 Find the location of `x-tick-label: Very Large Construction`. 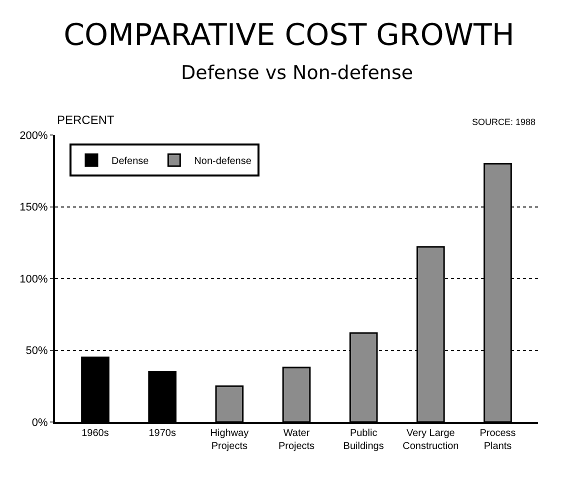

x-tick-label: Very Large Construction is located at coordinates (430, 440).